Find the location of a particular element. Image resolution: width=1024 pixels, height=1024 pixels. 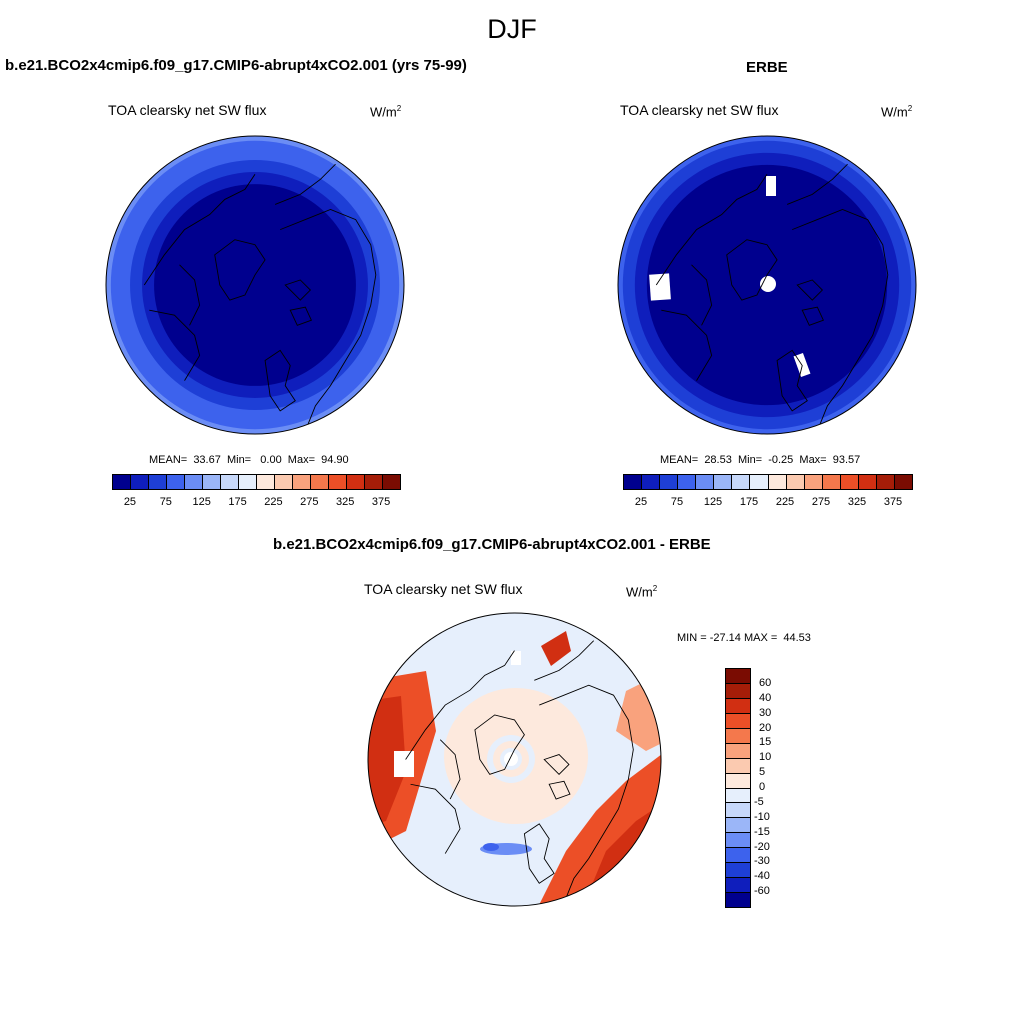

colorbar-tick-label: -40 is located at coordinates (762, 876).